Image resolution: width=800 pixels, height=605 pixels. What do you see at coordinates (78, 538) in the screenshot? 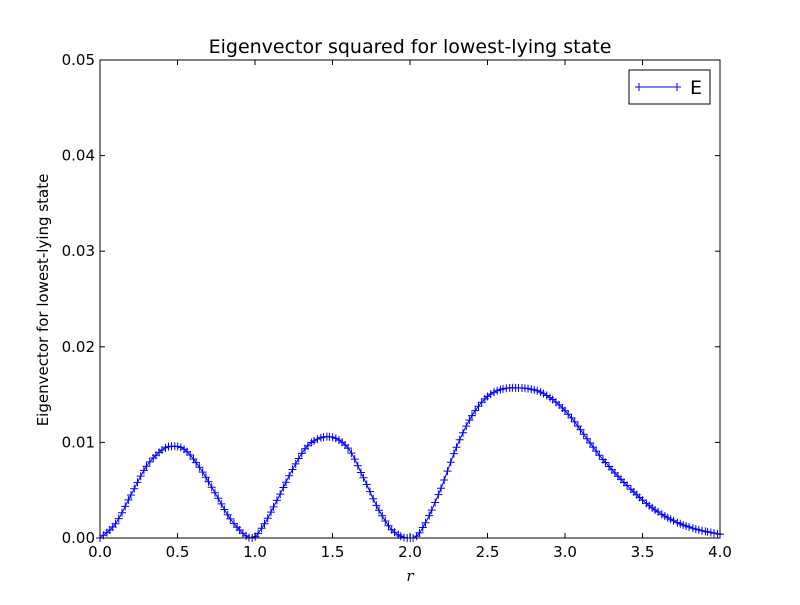
I see `y-tick-label: 0.00` at bounding box center [78, 538].